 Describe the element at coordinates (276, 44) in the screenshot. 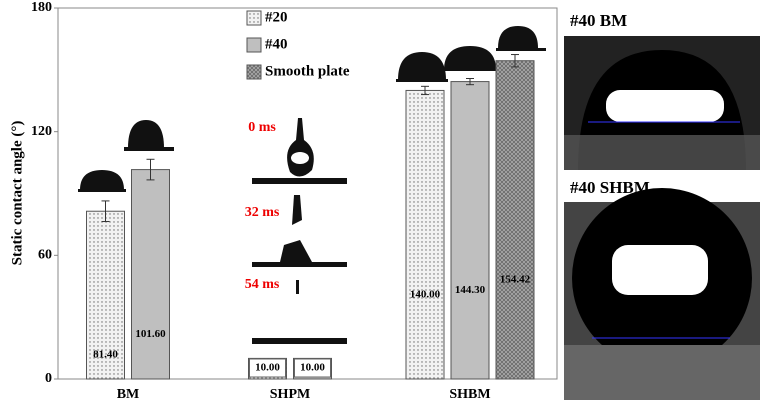

I see `legend-label: #40` at that location.